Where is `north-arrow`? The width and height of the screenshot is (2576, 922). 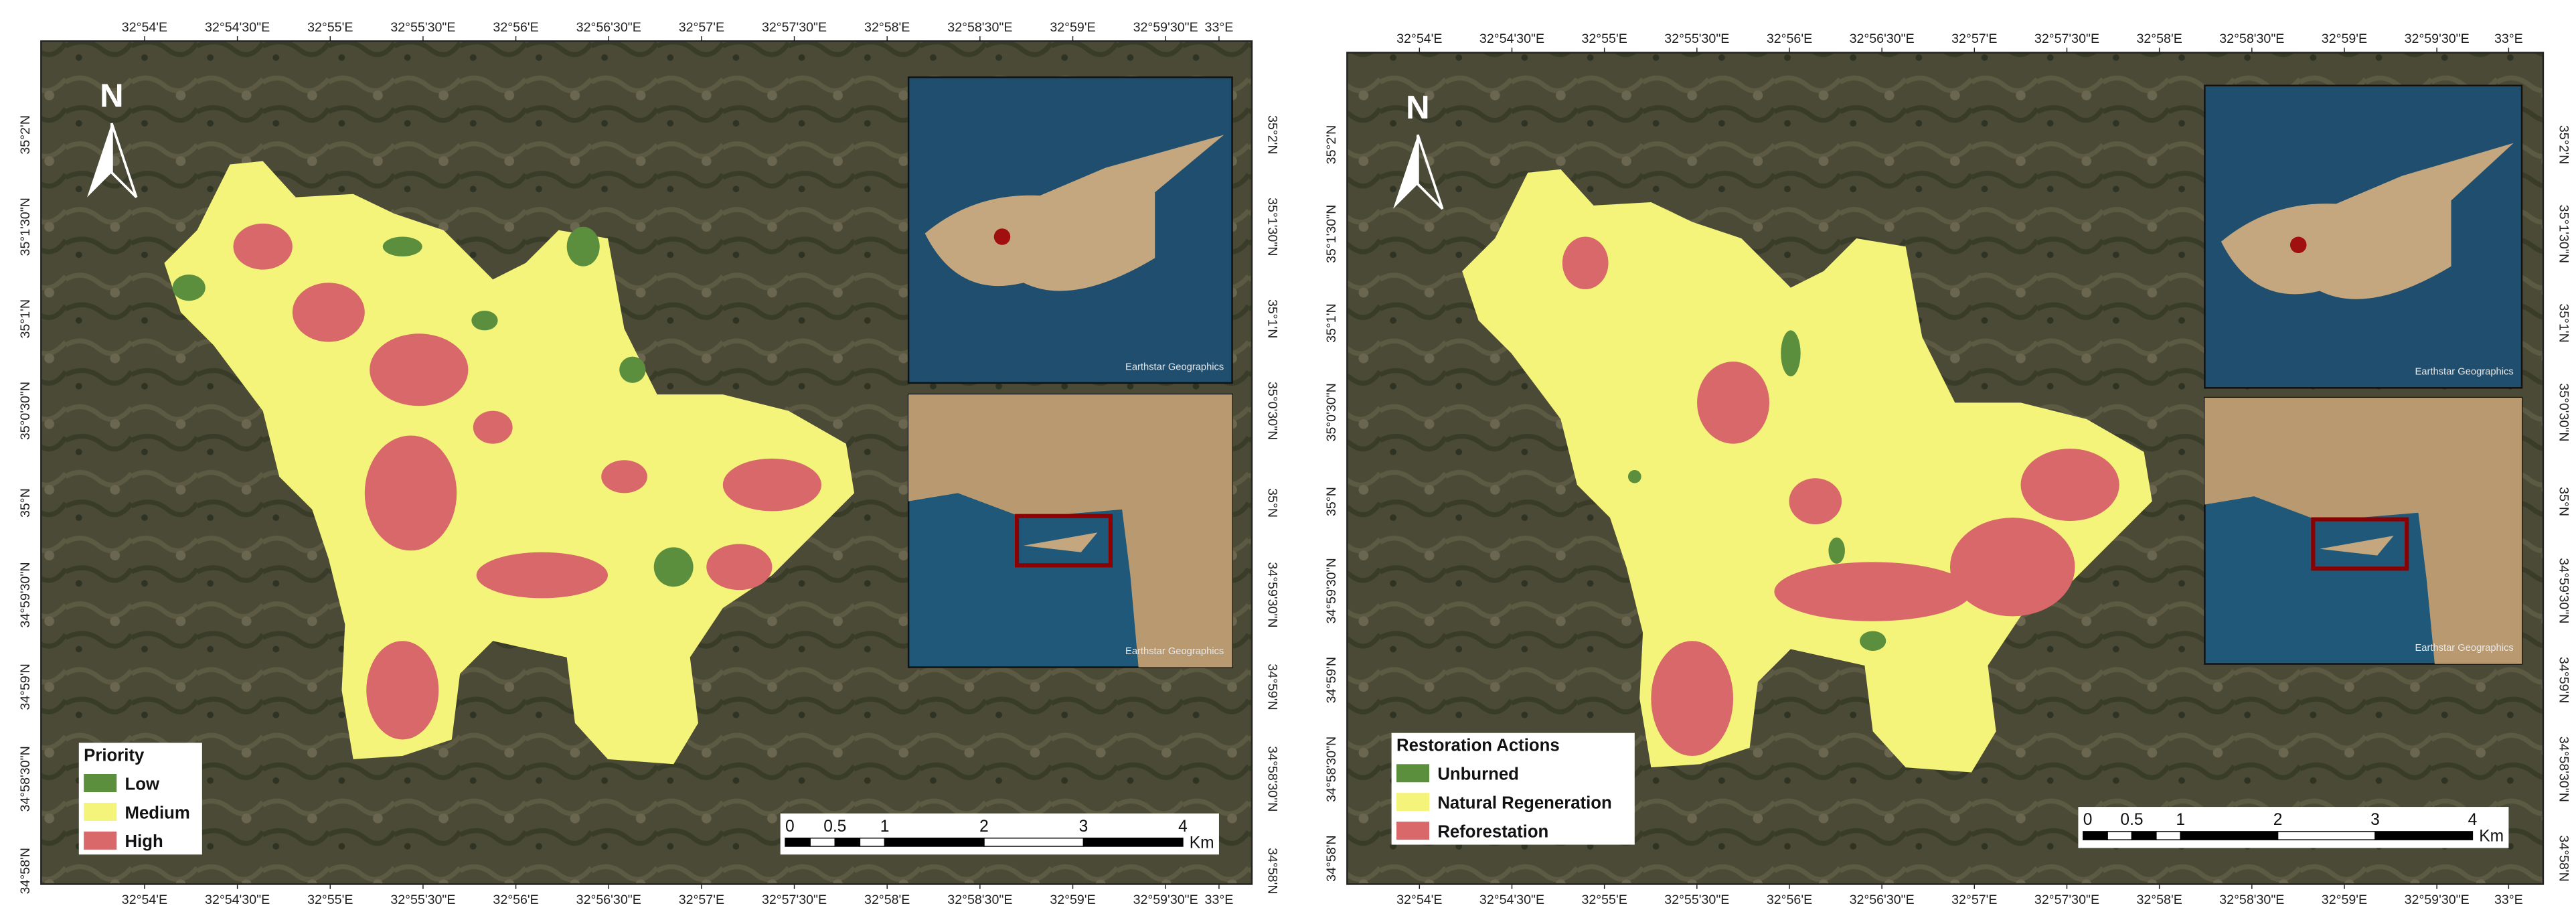
north-arrow is located at coordinates (1431, 172).